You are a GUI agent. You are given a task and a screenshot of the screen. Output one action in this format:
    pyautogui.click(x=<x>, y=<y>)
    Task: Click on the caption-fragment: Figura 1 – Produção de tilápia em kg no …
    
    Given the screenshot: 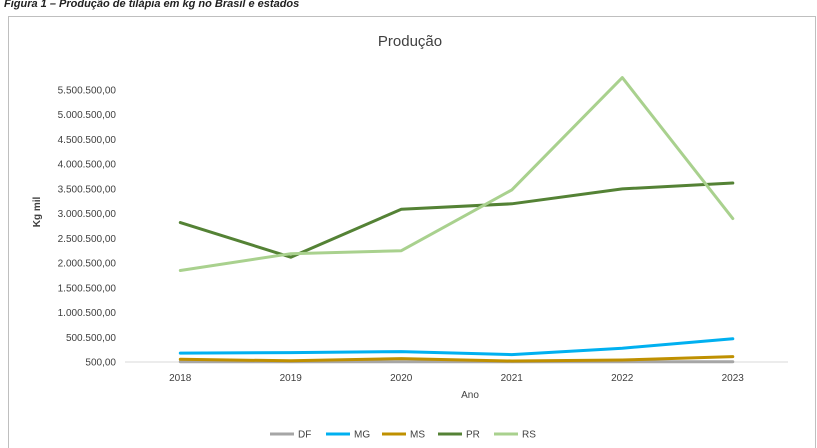 What is the action you would take?
    pyautogui.click(x=408, y=7)
    